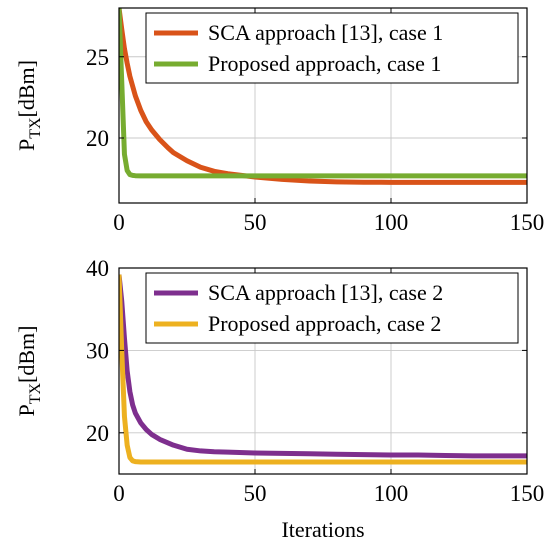 The height and width of the screenshot is (540, 558). I want to click on legend-label-1: SCA approach [13], case 1, so click(325, 32).